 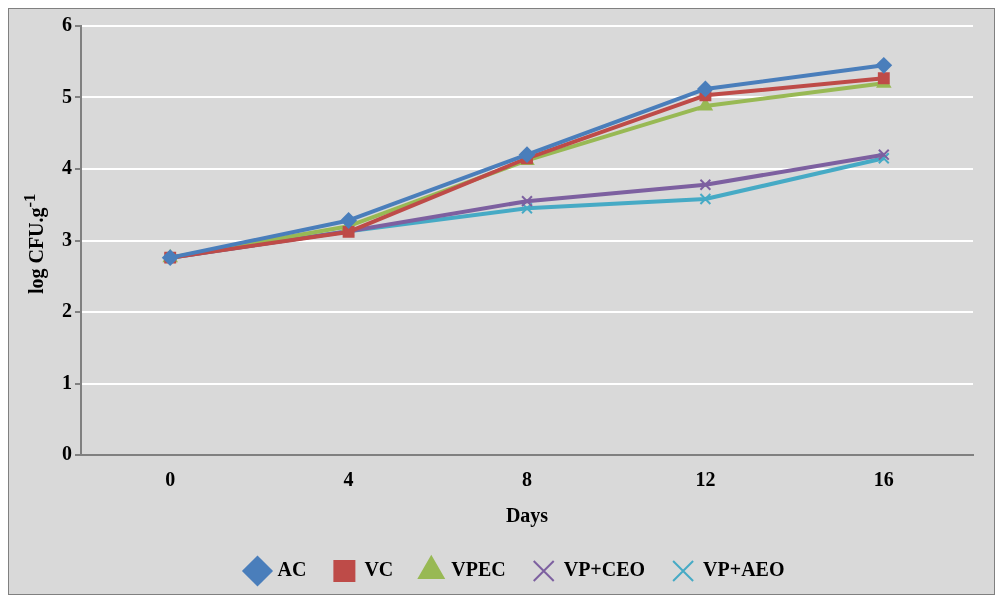 What do you see at coordinates (67, 24) in the screenshot?
I see `y-tick-label: 6` at bounding box center [67, 24].